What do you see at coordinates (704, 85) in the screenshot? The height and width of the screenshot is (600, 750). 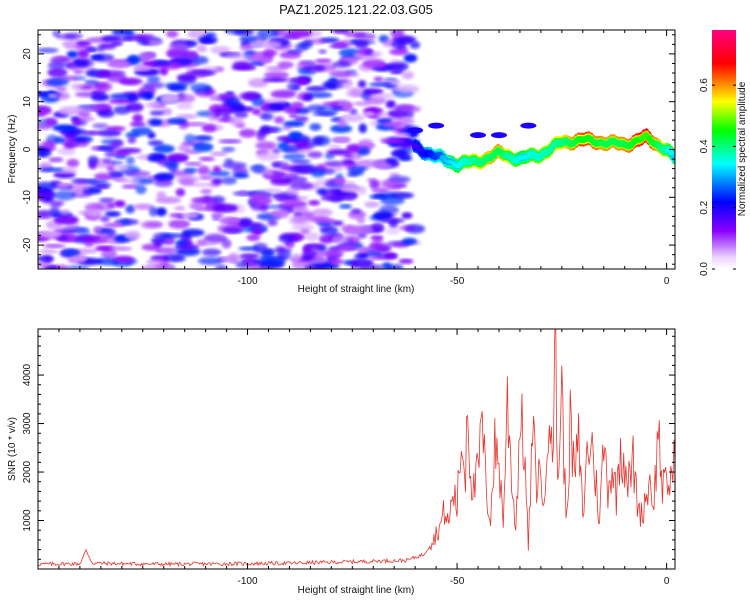 I see `colorbar-tick-label: 0.6` at bounding box center [704, 85].